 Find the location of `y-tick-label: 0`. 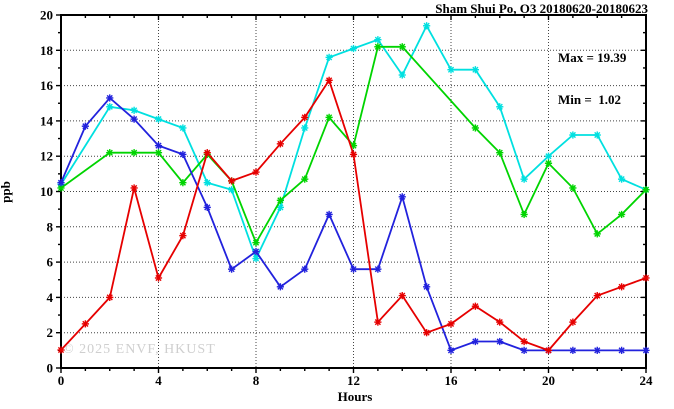

y-tick-label: 0 is located at coordinates (50, 368).